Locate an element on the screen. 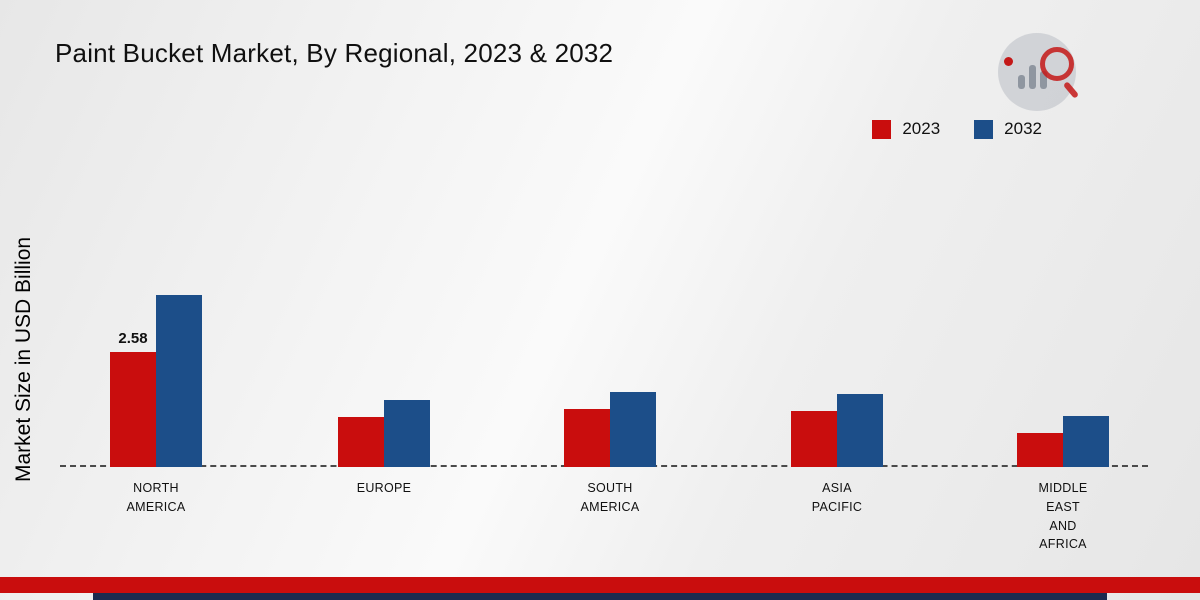 The image size is (1200, 600). bar-2023-asia-pacific is located at coordinates (814, 439).